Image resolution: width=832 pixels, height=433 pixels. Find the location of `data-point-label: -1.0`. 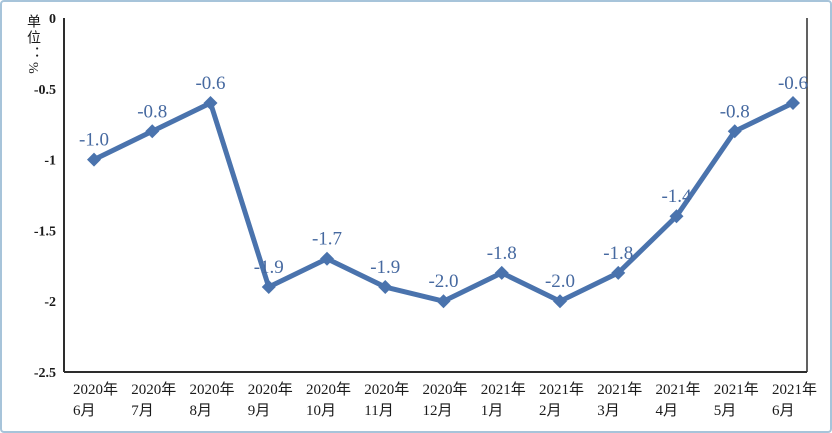

data-point-label: -1.0 is located at coordinates (94, 140).